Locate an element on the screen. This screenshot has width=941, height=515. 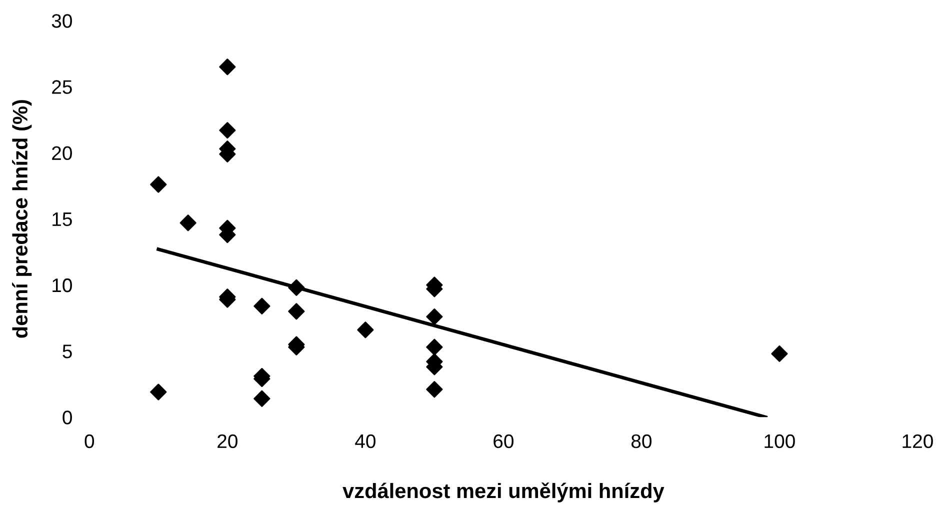
x-tick-label: 40 is located at coordinates (365, 441).